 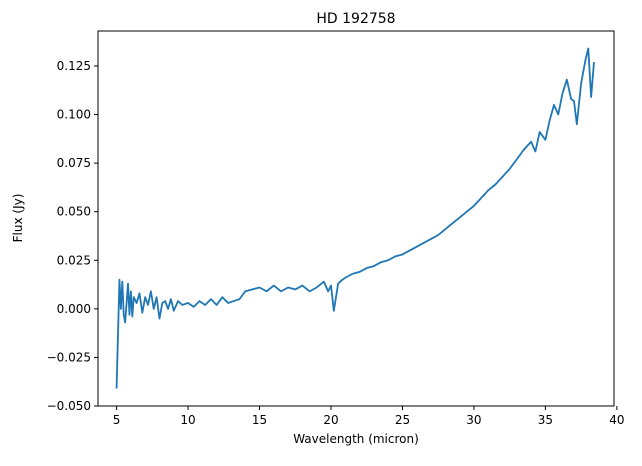 I want to click on x-tick-label: 15, so click(x=259, y=420).